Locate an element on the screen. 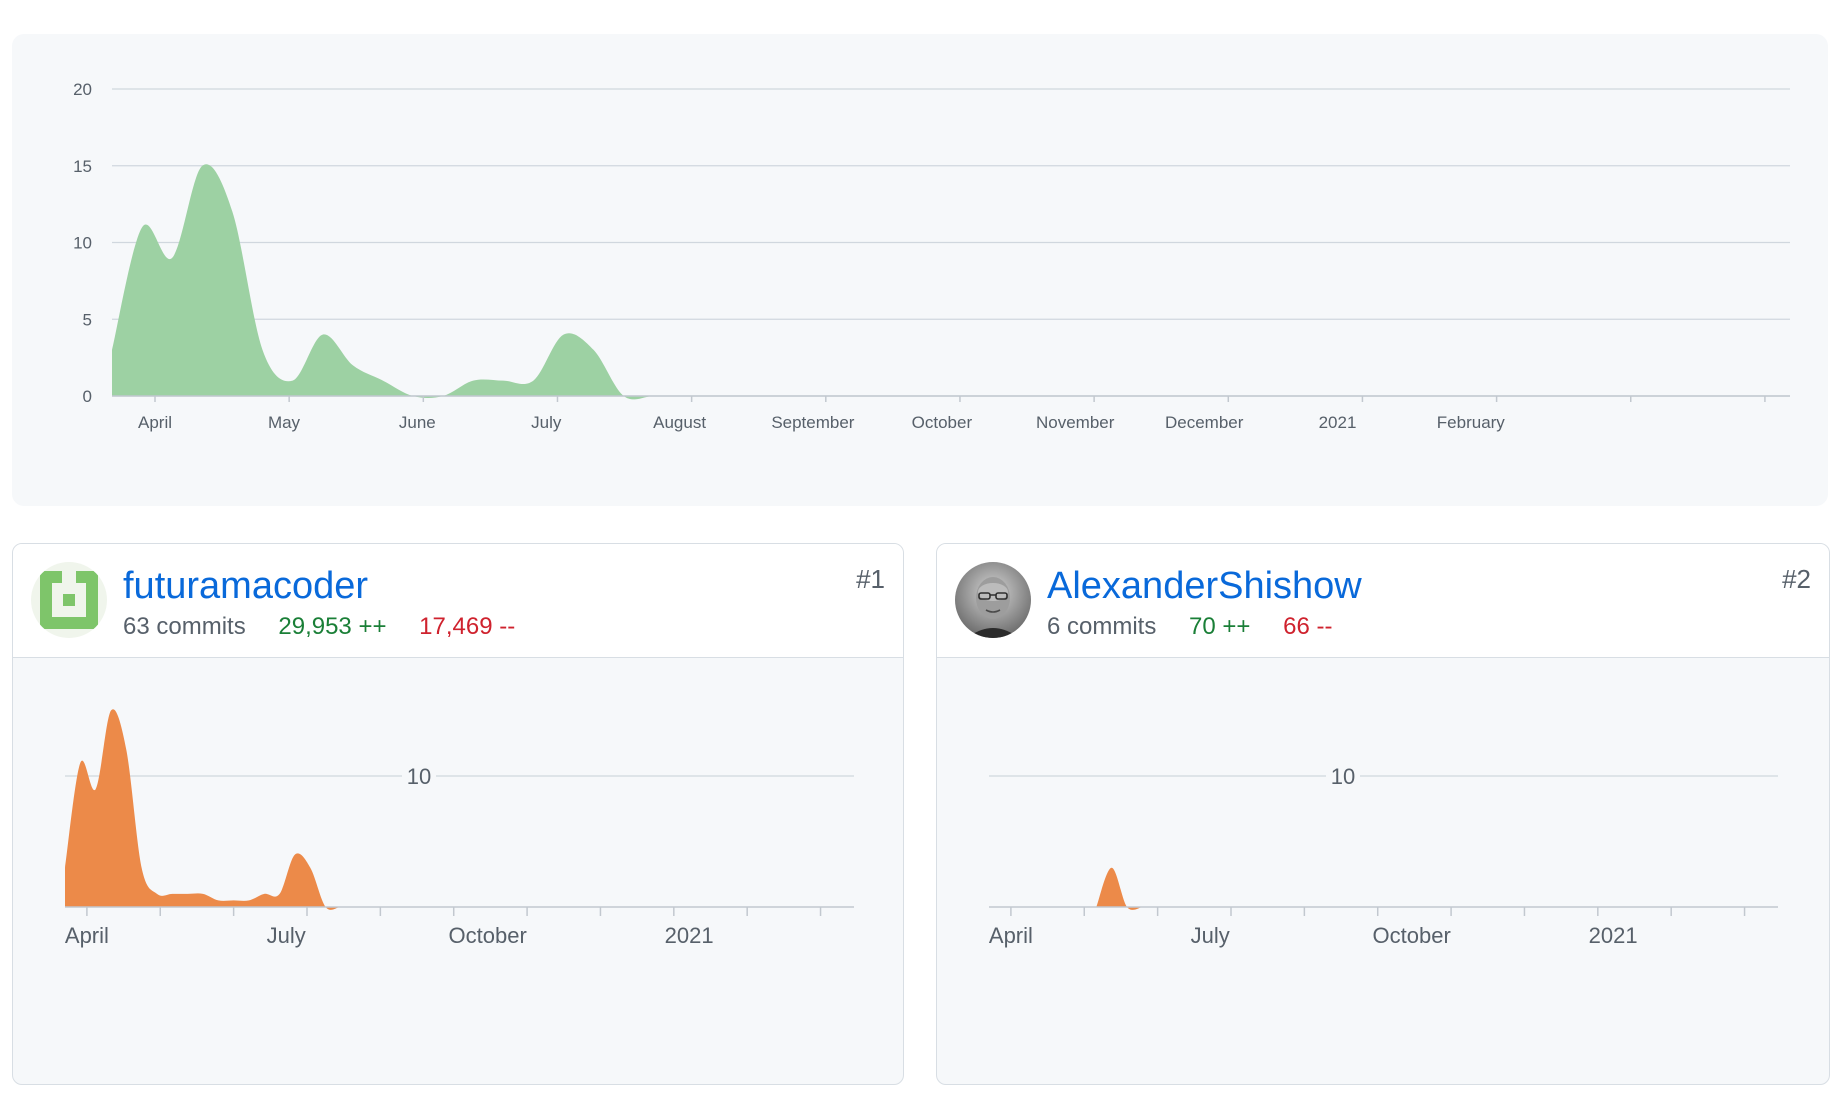 The width and height of the screenshot is (1838, 1100). contributor-rank: #1 is located at coordinates (870, 579).